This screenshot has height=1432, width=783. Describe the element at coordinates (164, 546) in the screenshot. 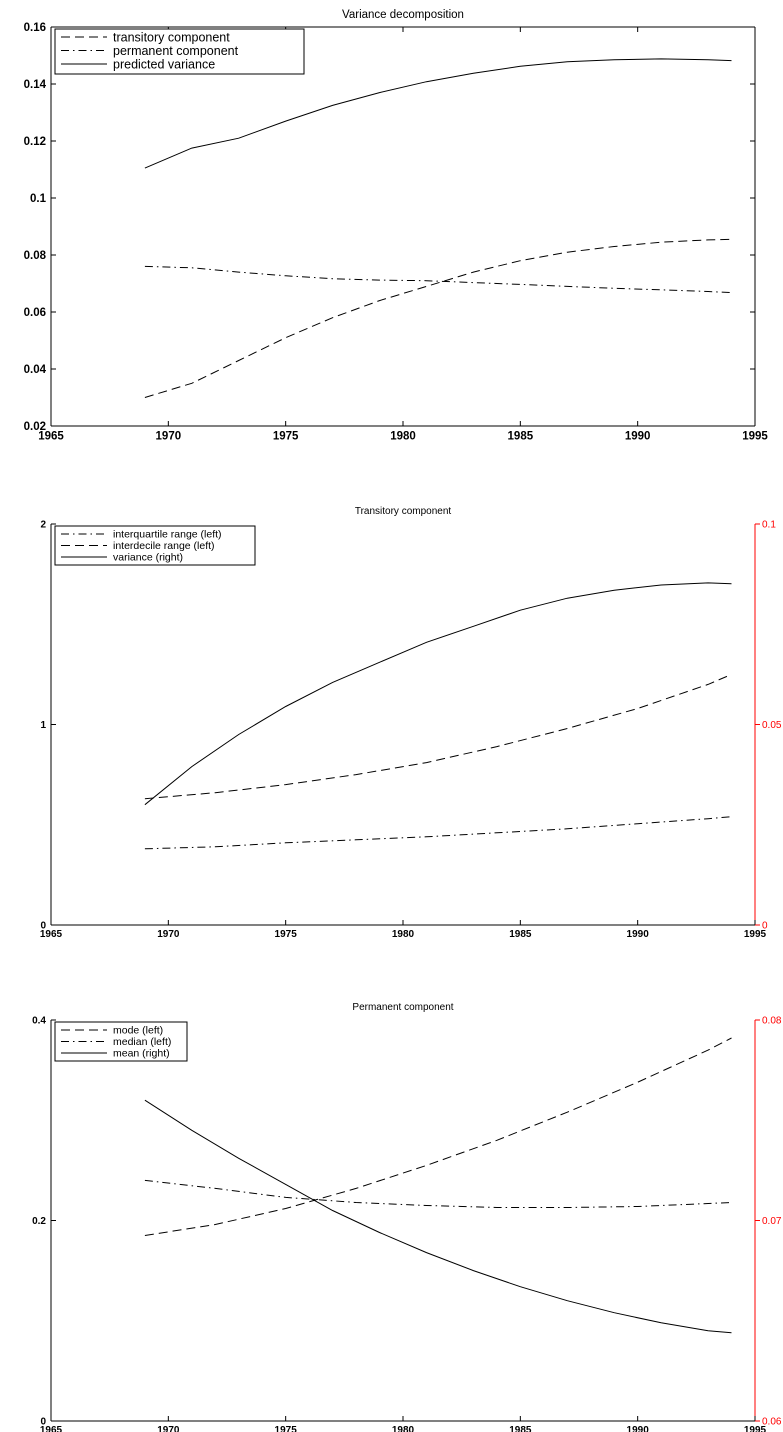

I see `legend-label: interdecile range (left)` at that location.